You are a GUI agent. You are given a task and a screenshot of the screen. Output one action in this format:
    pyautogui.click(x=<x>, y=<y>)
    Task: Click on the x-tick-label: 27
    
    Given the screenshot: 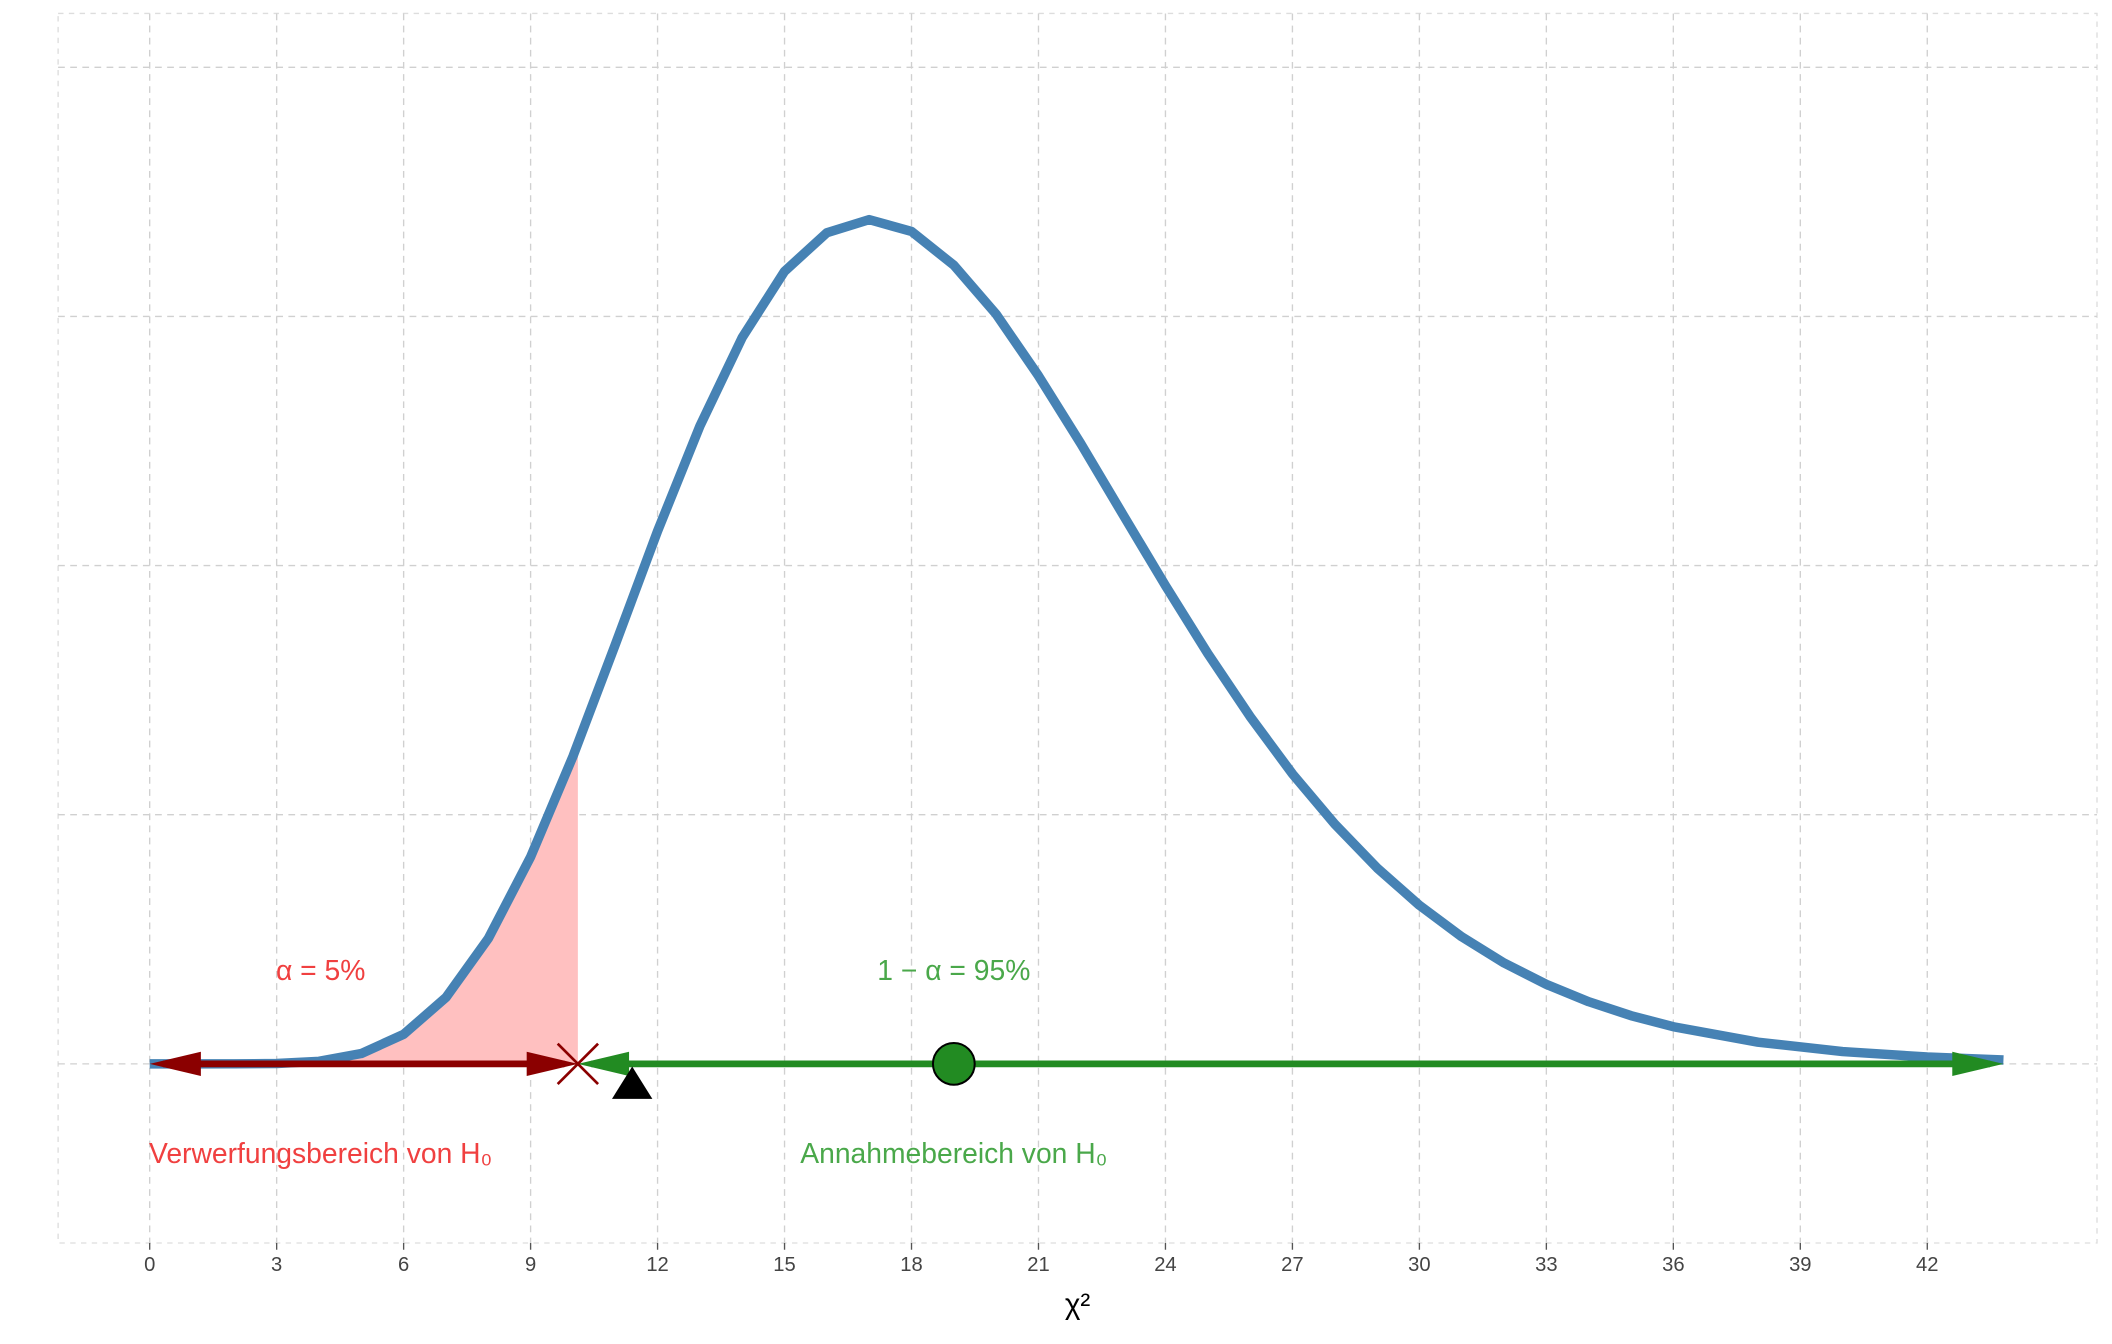 What is the action you would take?
    pyautogui.click(x=1292, y=1265)
    